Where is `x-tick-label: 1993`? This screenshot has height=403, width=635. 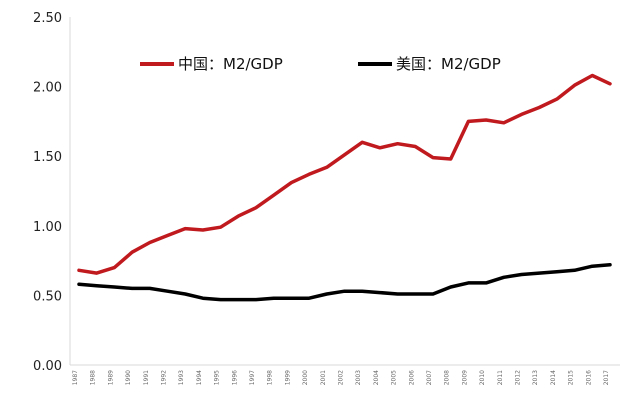
x-tick-label: 1993 is located at coordinates (181, 377).